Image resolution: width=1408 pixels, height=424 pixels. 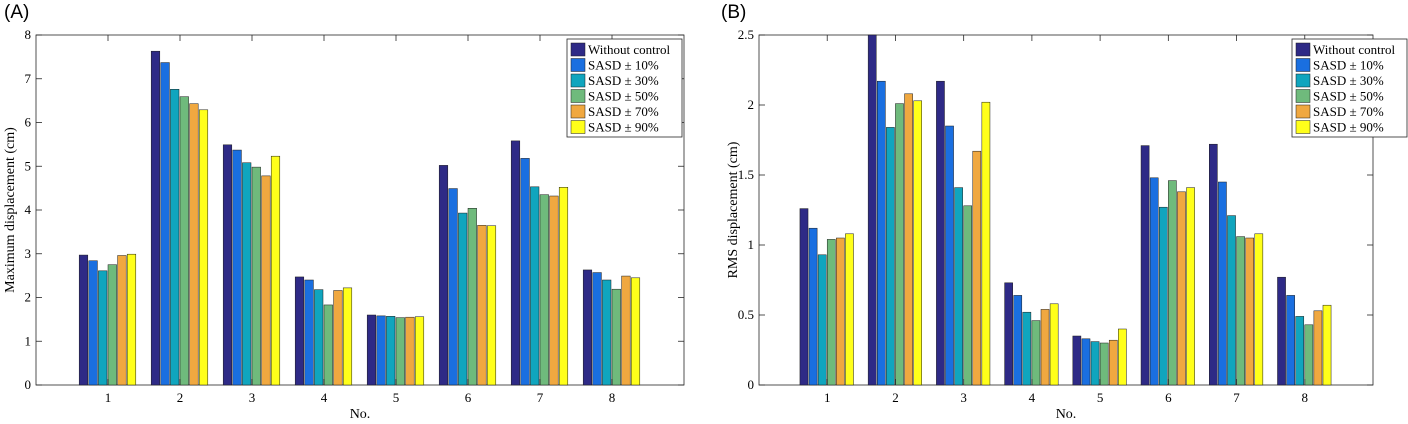 What do you see at coordinates (131, 319) in the screenshot?
I see `chart-a-bar-s6-c1` at bounding box center [131, 319].